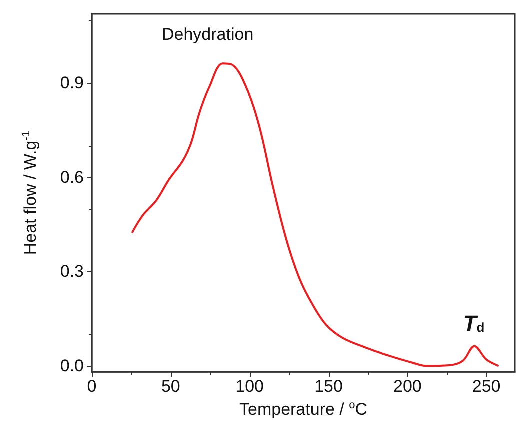  Describe the element at coordinates (72, 83) in the screenshot. I see `y-tick-label: 0.9` at that location.